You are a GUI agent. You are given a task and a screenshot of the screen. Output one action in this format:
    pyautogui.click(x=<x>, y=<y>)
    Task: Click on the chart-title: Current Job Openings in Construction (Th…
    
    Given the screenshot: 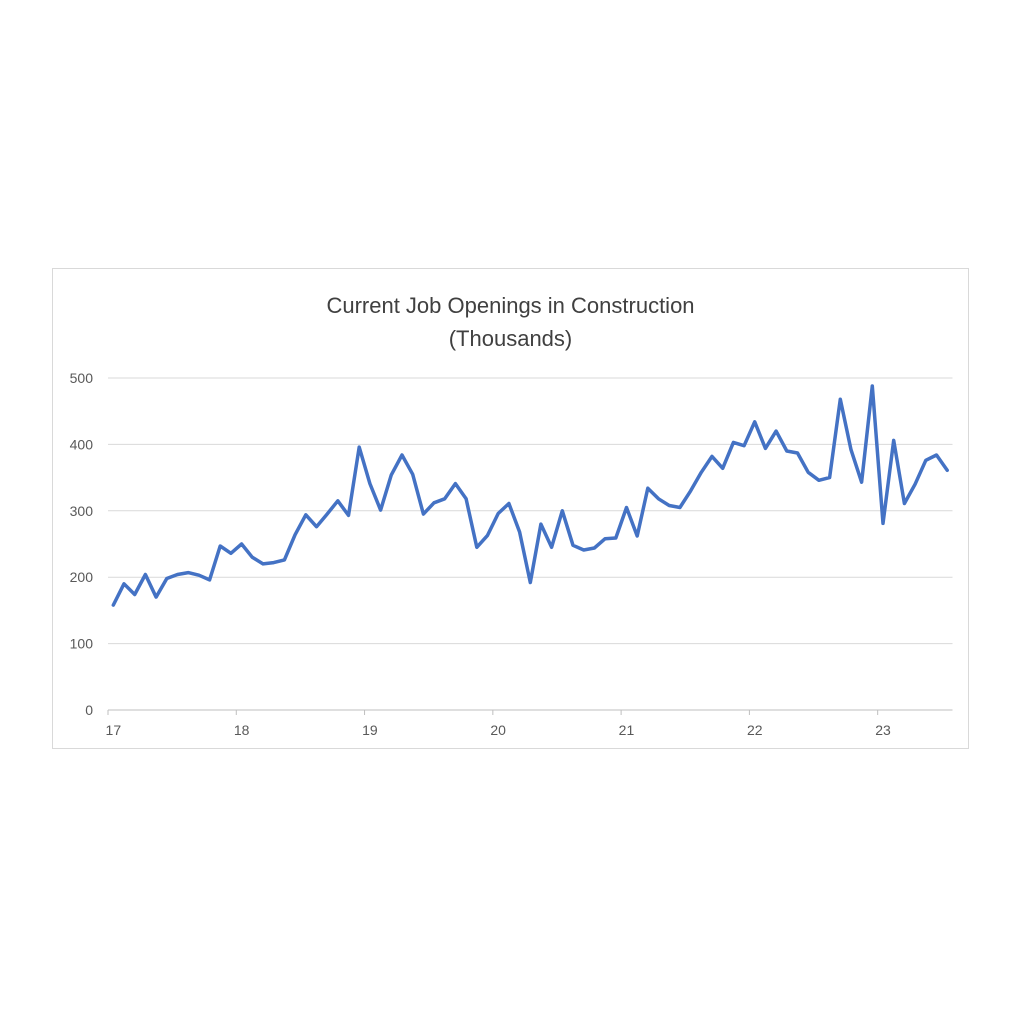 What is the action you would take?
    pyautogui.click(x=510, y=322)
    